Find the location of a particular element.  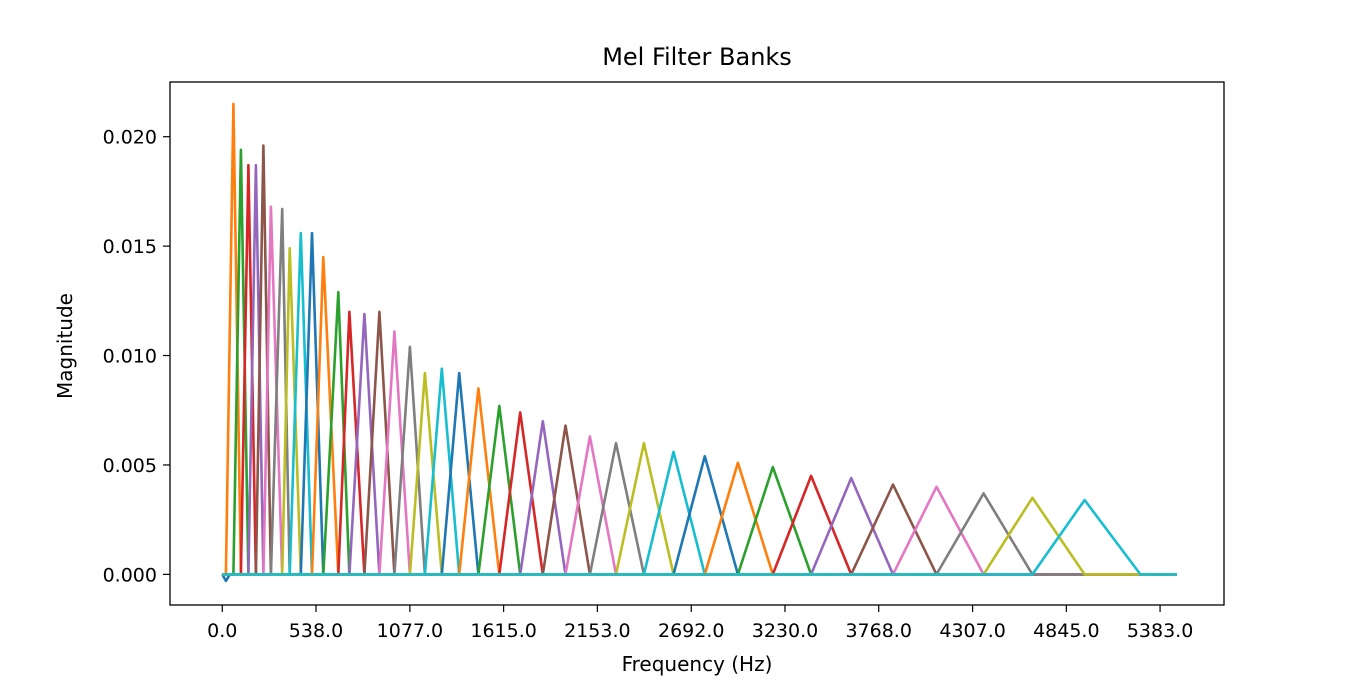

x-tick-label: 5383.0 is located at coordinates (1160, 631).